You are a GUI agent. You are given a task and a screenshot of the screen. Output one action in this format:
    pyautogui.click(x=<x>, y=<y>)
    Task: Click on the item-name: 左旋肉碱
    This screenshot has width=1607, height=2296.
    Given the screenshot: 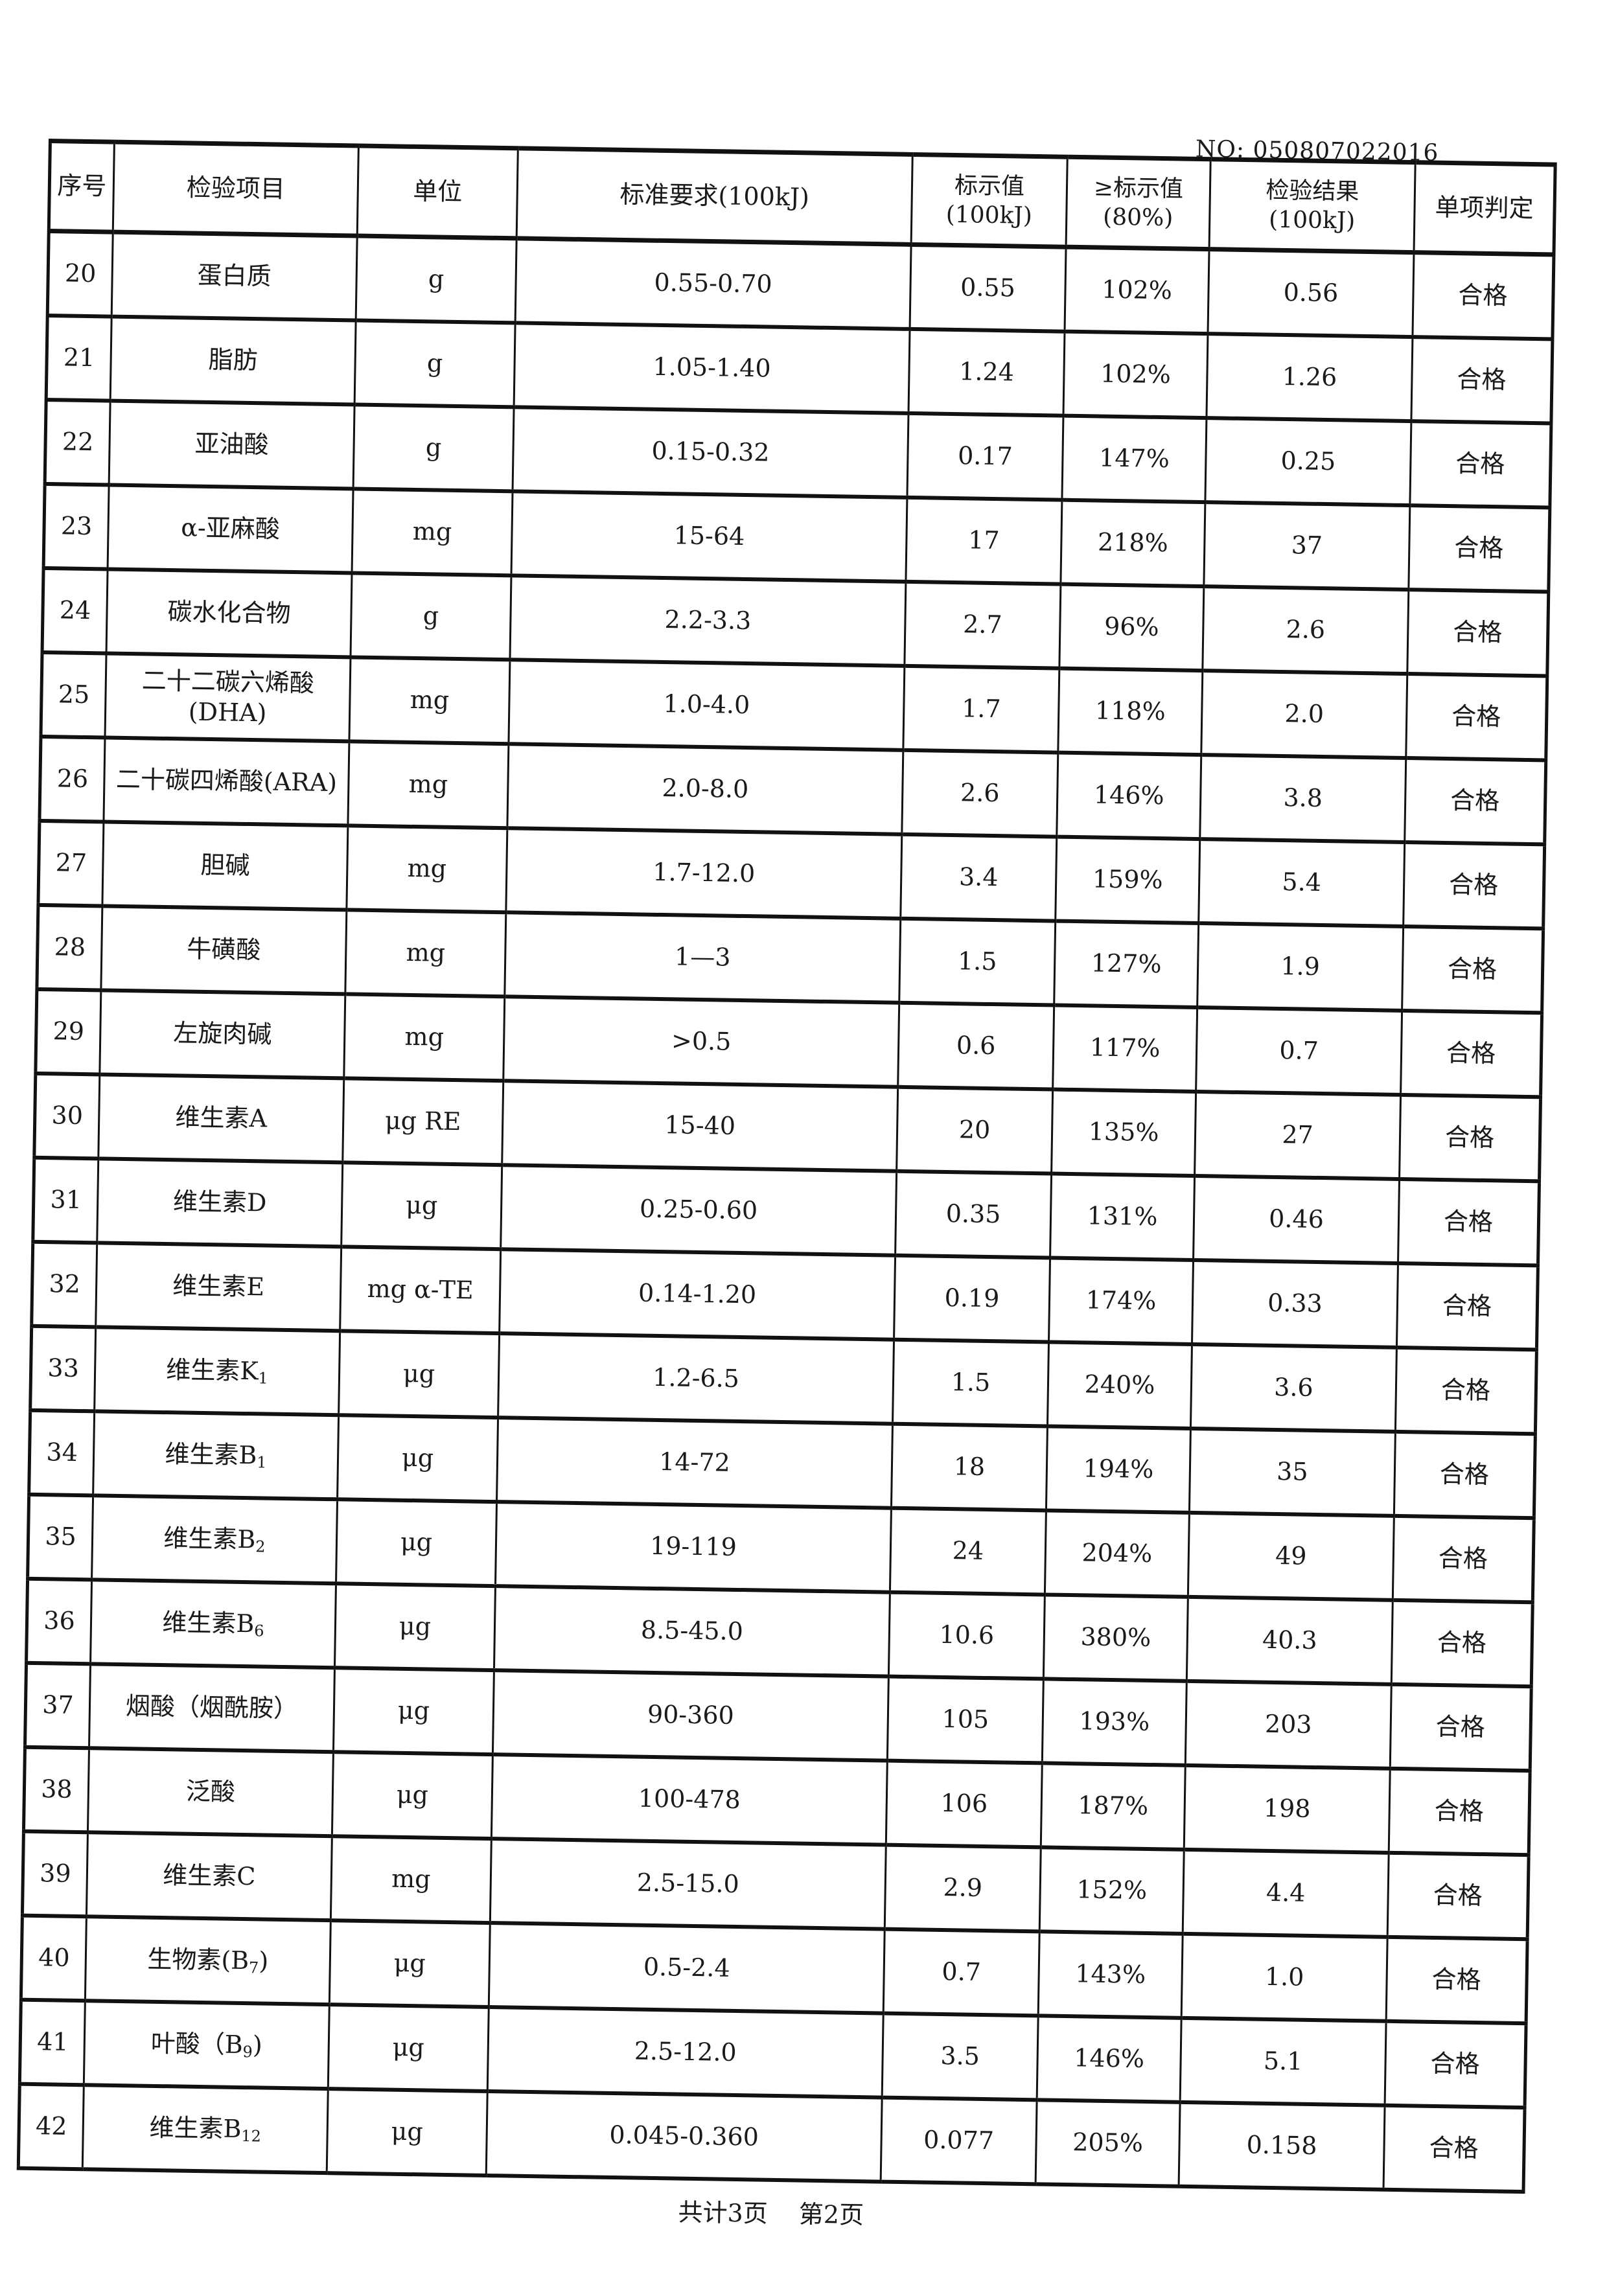 What is the action you would take?
    pyautogui.click(x=222, y=1034)
    